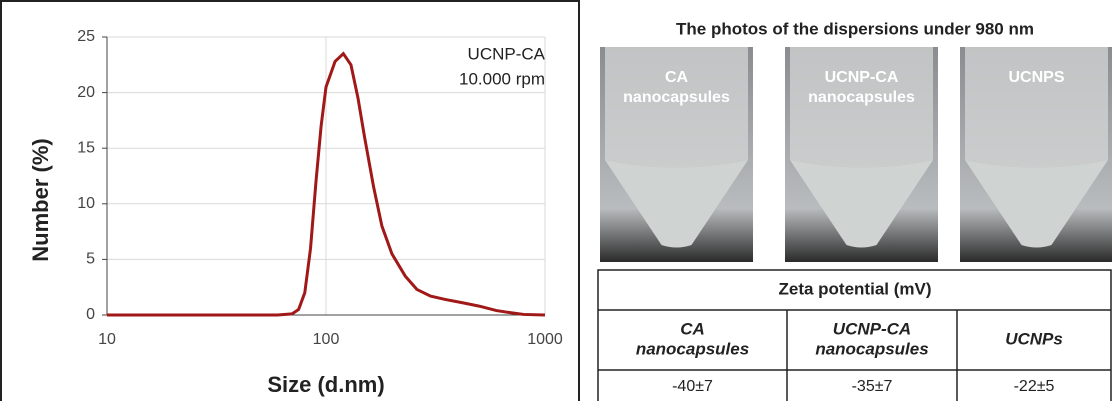 Image resolution: width=1112 pixels, height=406 pixels. I want to click on y-tick-label: 20, so click(86, 92).